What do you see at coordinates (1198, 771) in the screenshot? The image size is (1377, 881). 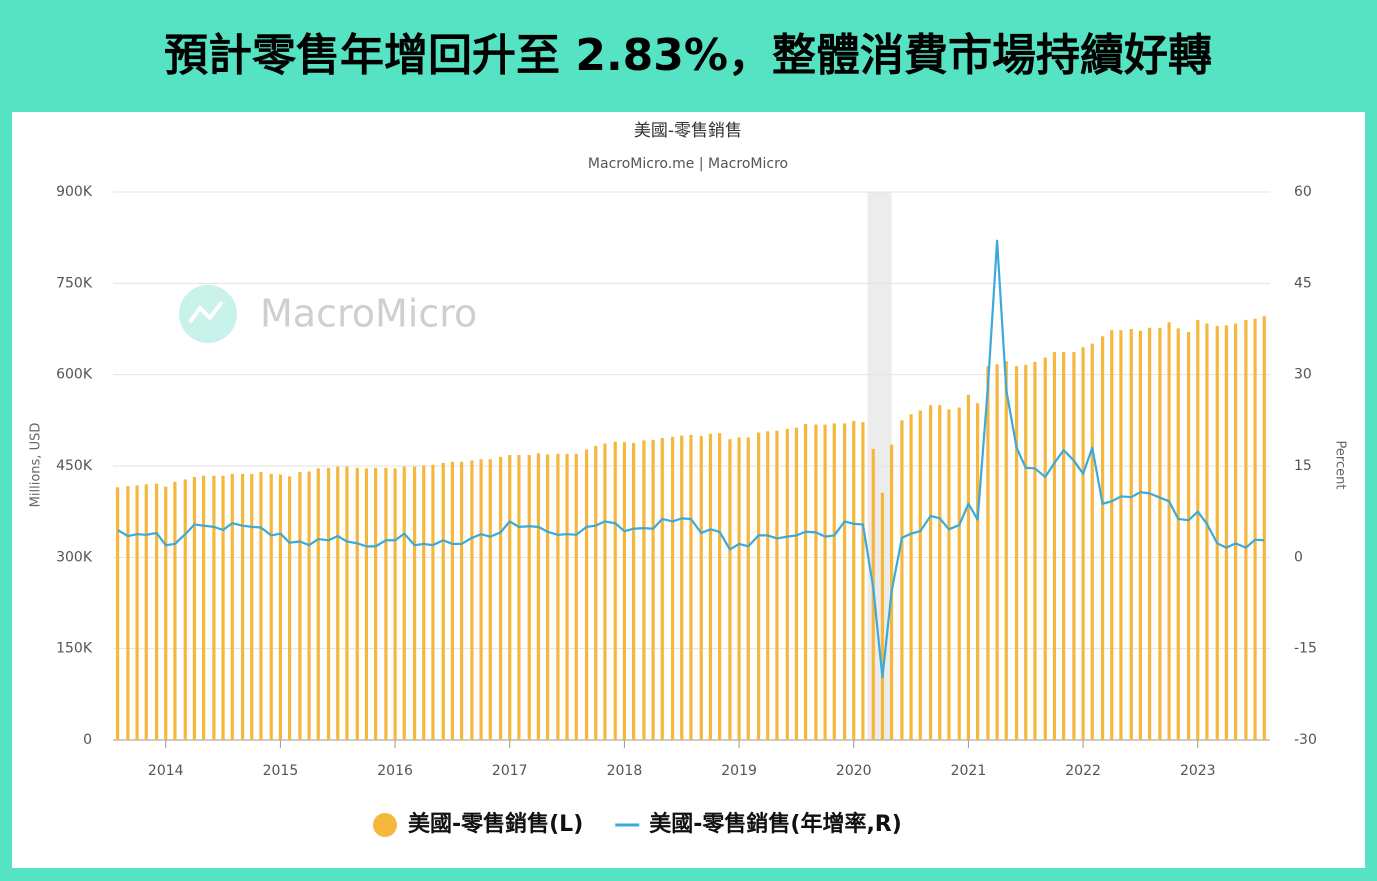 I see `x-tick-label: 2023` at bounding box center [1198, 771].